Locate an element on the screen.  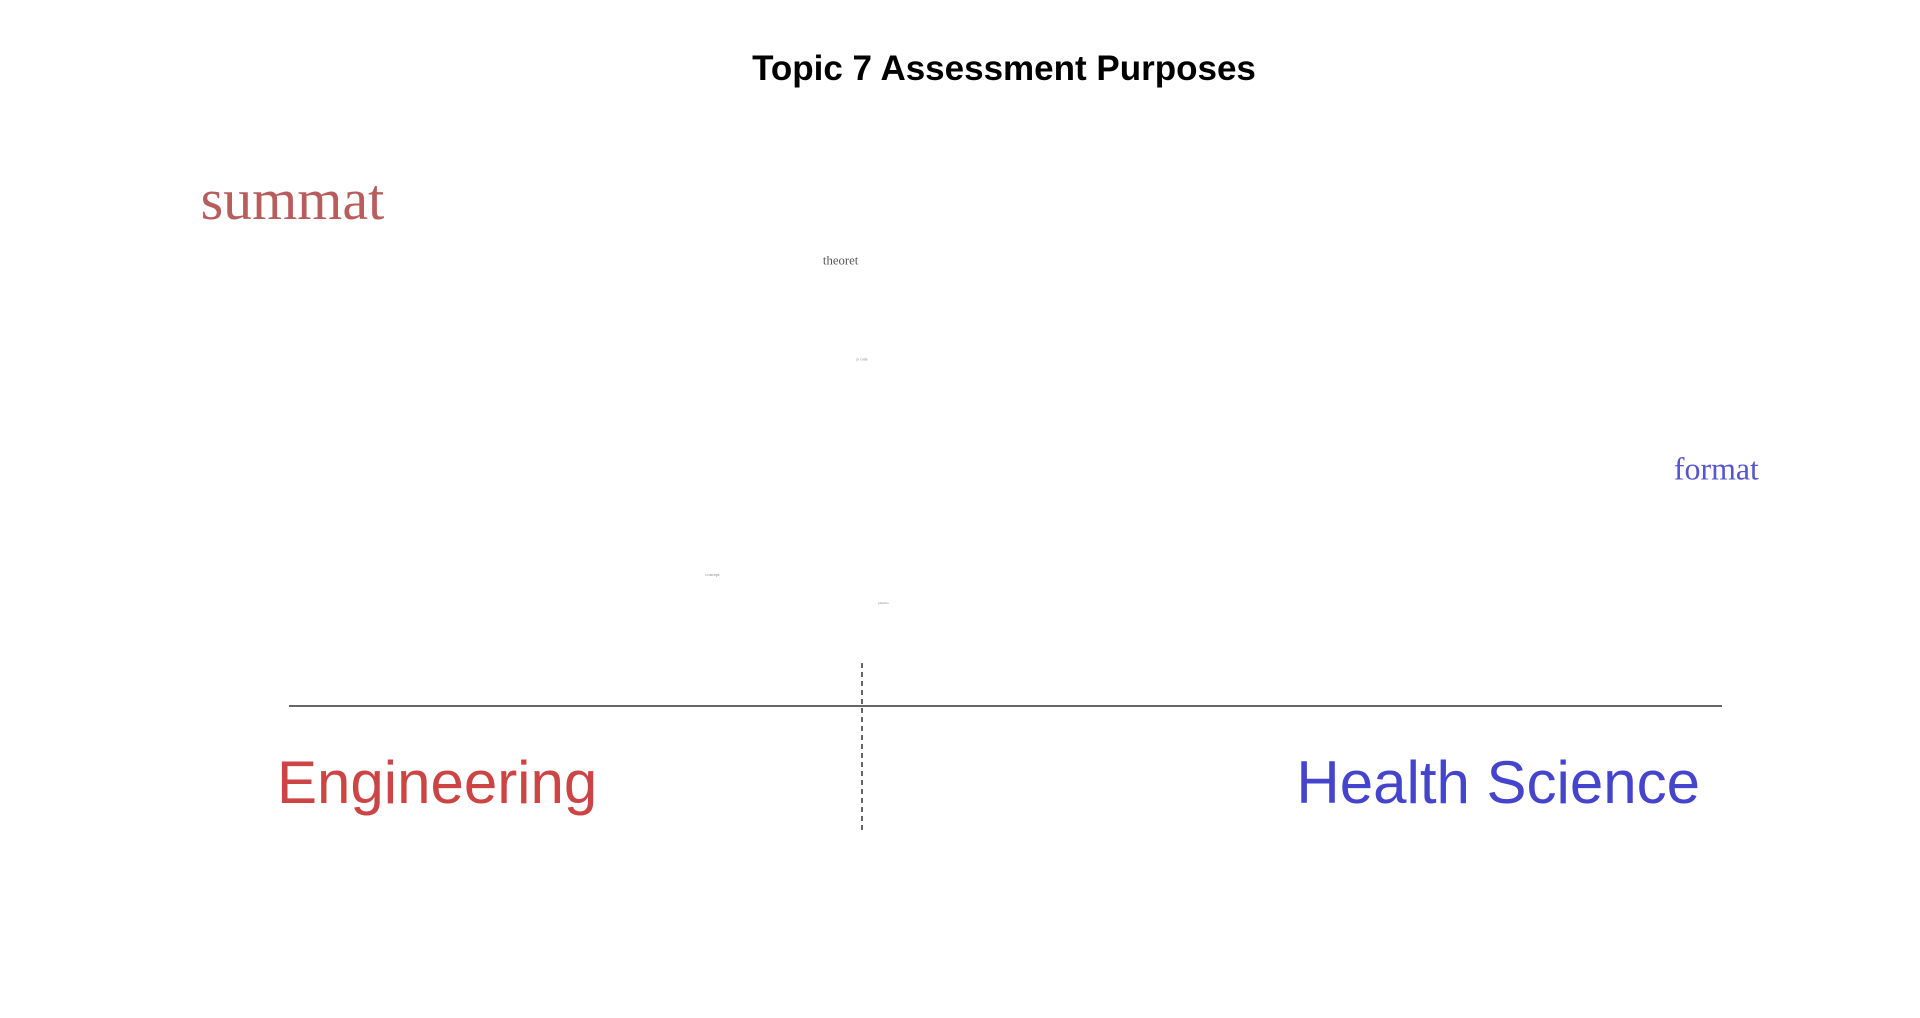
word-label-pharma: pharma is located at coordinates (883, 603).